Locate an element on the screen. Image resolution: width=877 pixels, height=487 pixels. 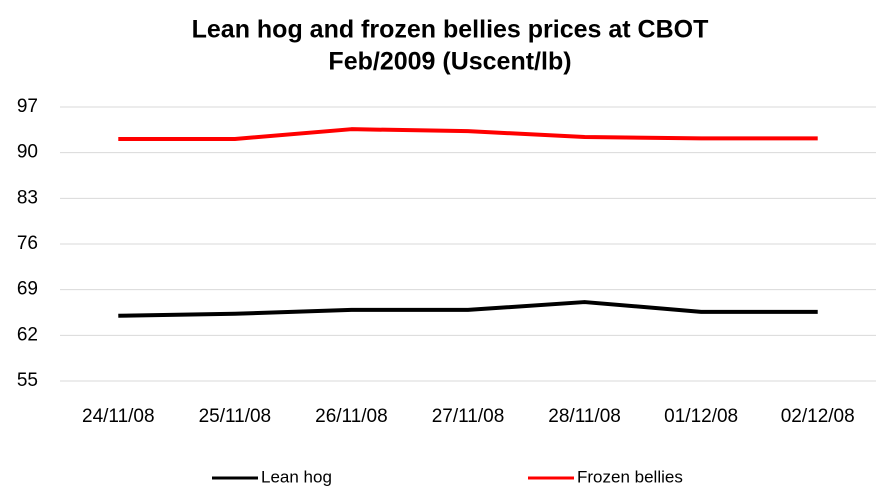
y-tick-label: 97 is located at coordinates (27, 106).